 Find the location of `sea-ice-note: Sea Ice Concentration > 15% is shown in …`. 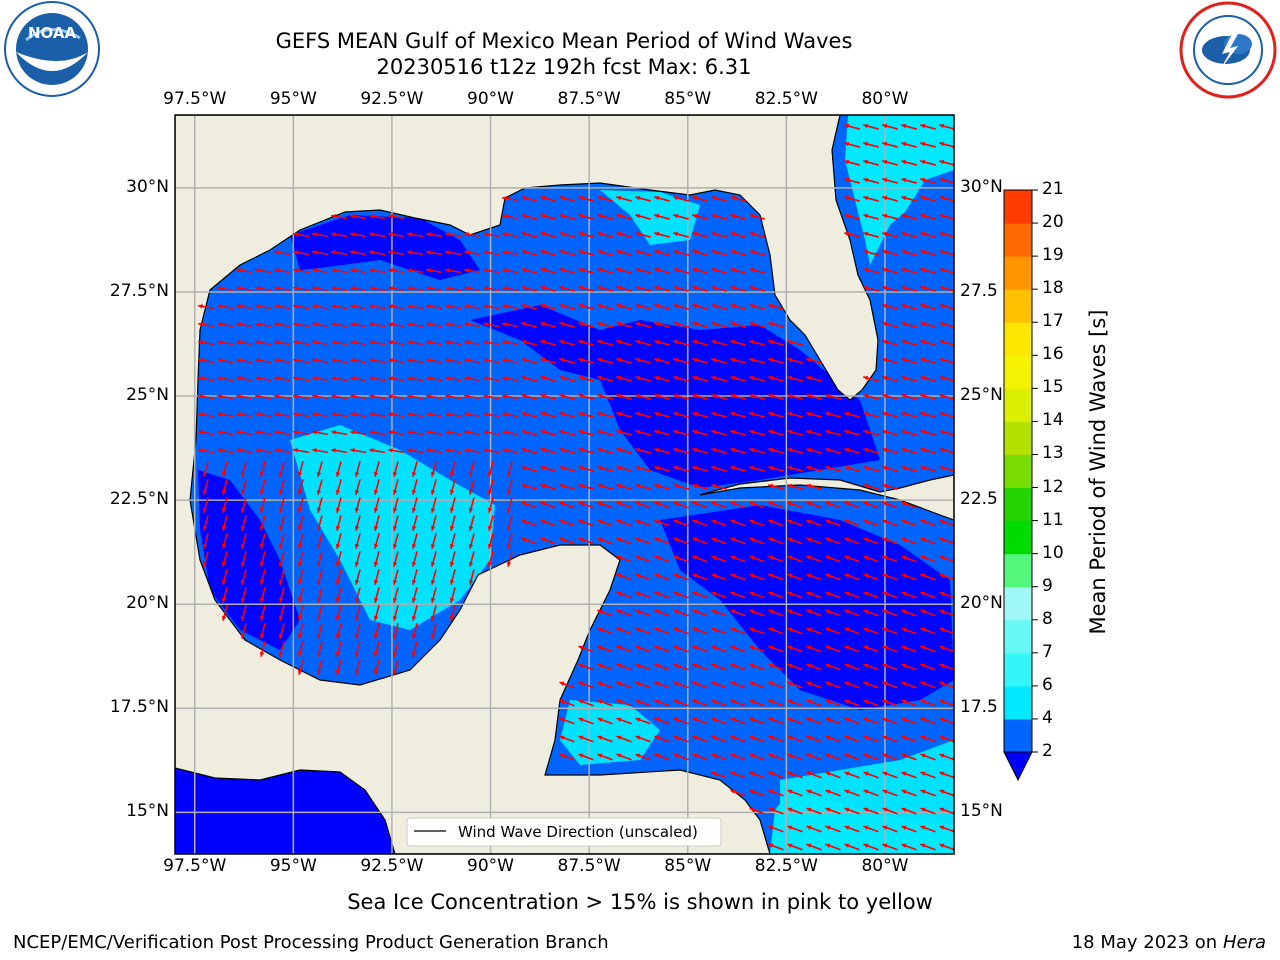

sea-ice-note: Sea Ice Concentration > 15% is shown in … is located at coordinates (640, 902).